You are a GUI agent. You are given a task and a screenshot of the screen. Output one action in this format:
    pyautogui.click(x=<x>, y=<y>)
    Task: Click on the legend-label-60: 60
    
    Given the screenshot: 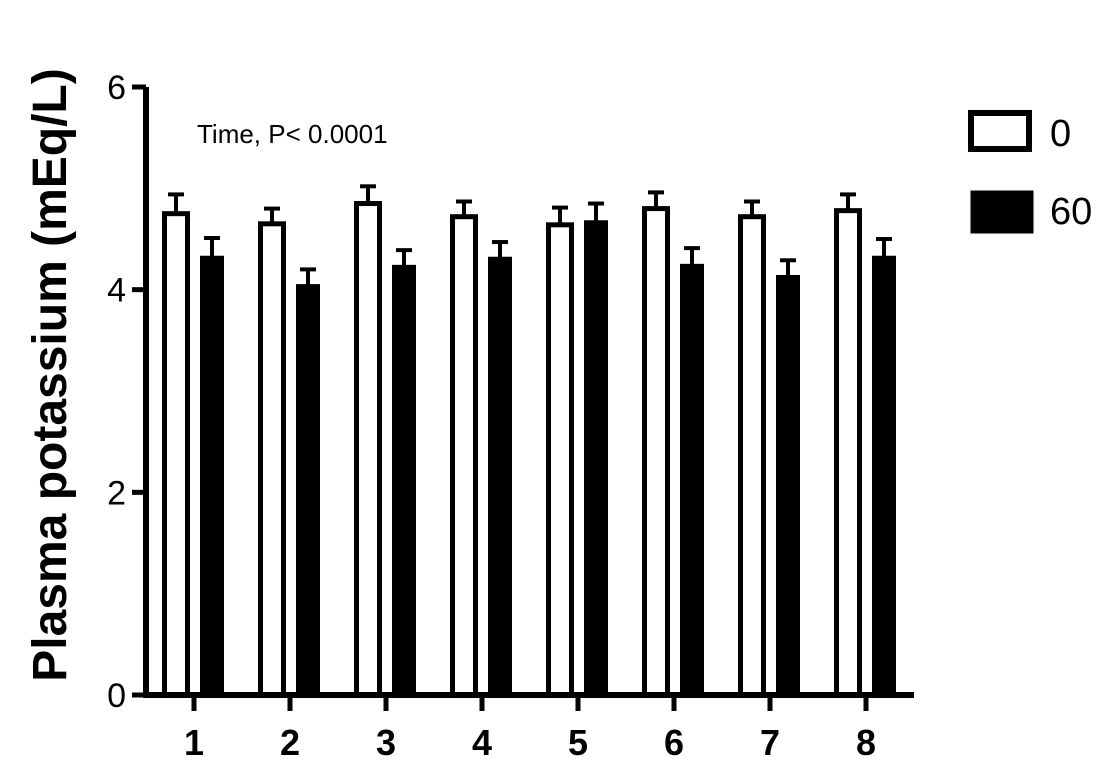 What is the action you would take?
    pyautogui.click(x=1071, y=212)
    